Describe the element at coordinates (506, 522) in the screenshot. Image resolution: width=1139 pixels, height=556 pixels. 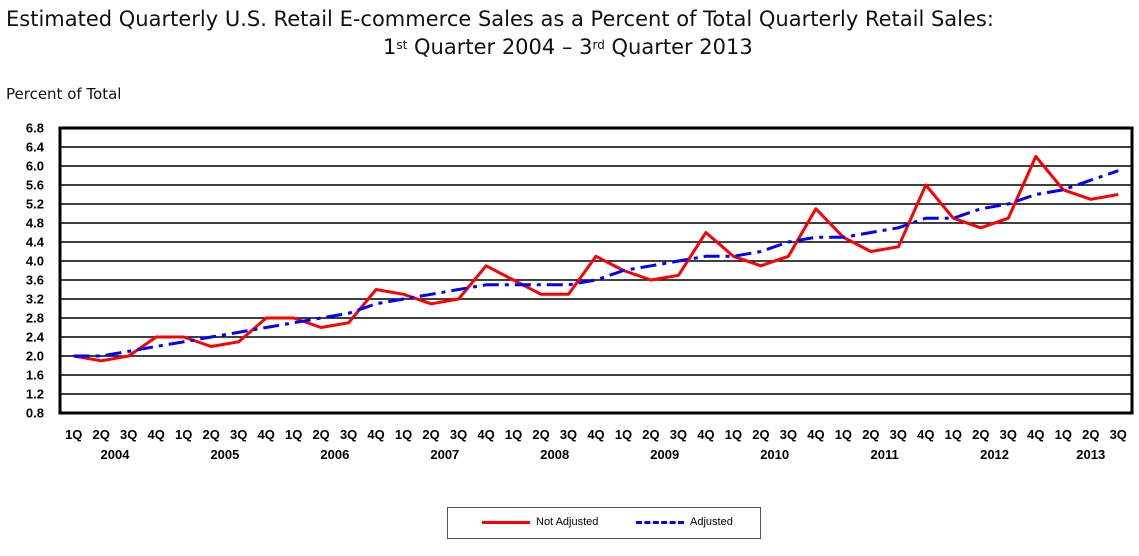
I see `legend-swatch-not-adjusted` at that location.